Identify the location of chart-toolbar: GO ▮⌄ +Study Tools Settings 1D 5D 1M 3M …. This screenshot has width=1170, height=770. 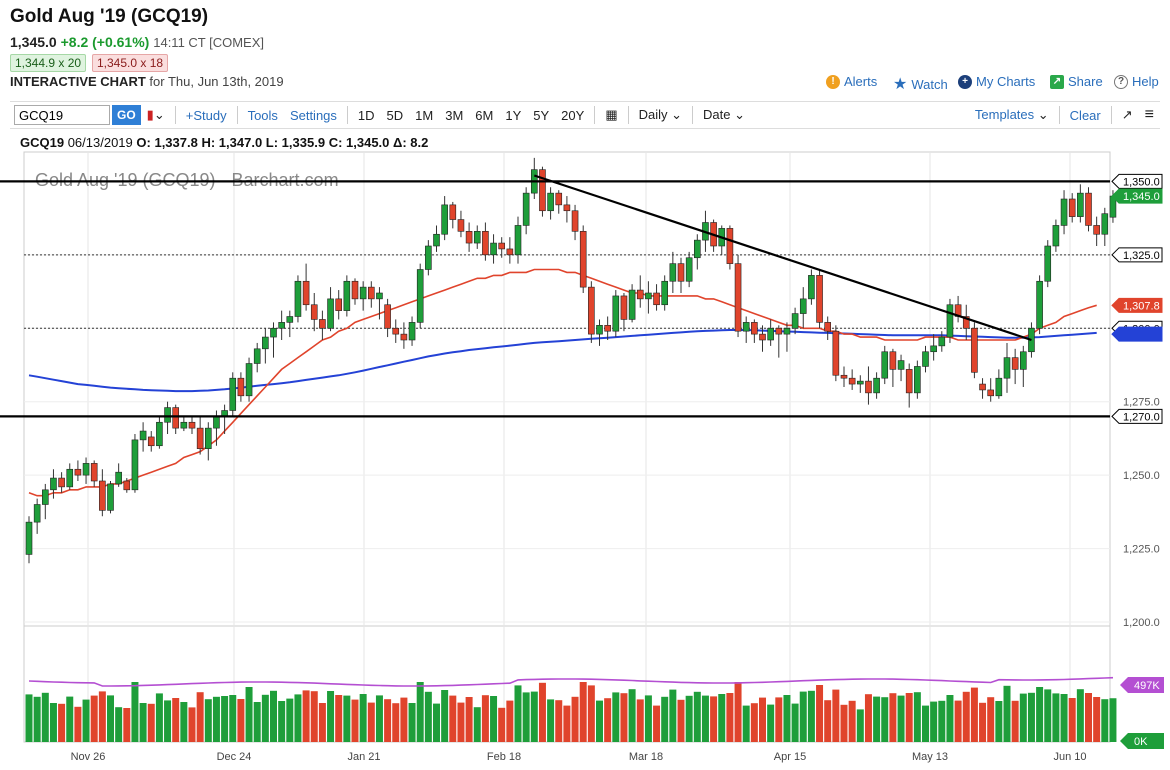
(585, 115).